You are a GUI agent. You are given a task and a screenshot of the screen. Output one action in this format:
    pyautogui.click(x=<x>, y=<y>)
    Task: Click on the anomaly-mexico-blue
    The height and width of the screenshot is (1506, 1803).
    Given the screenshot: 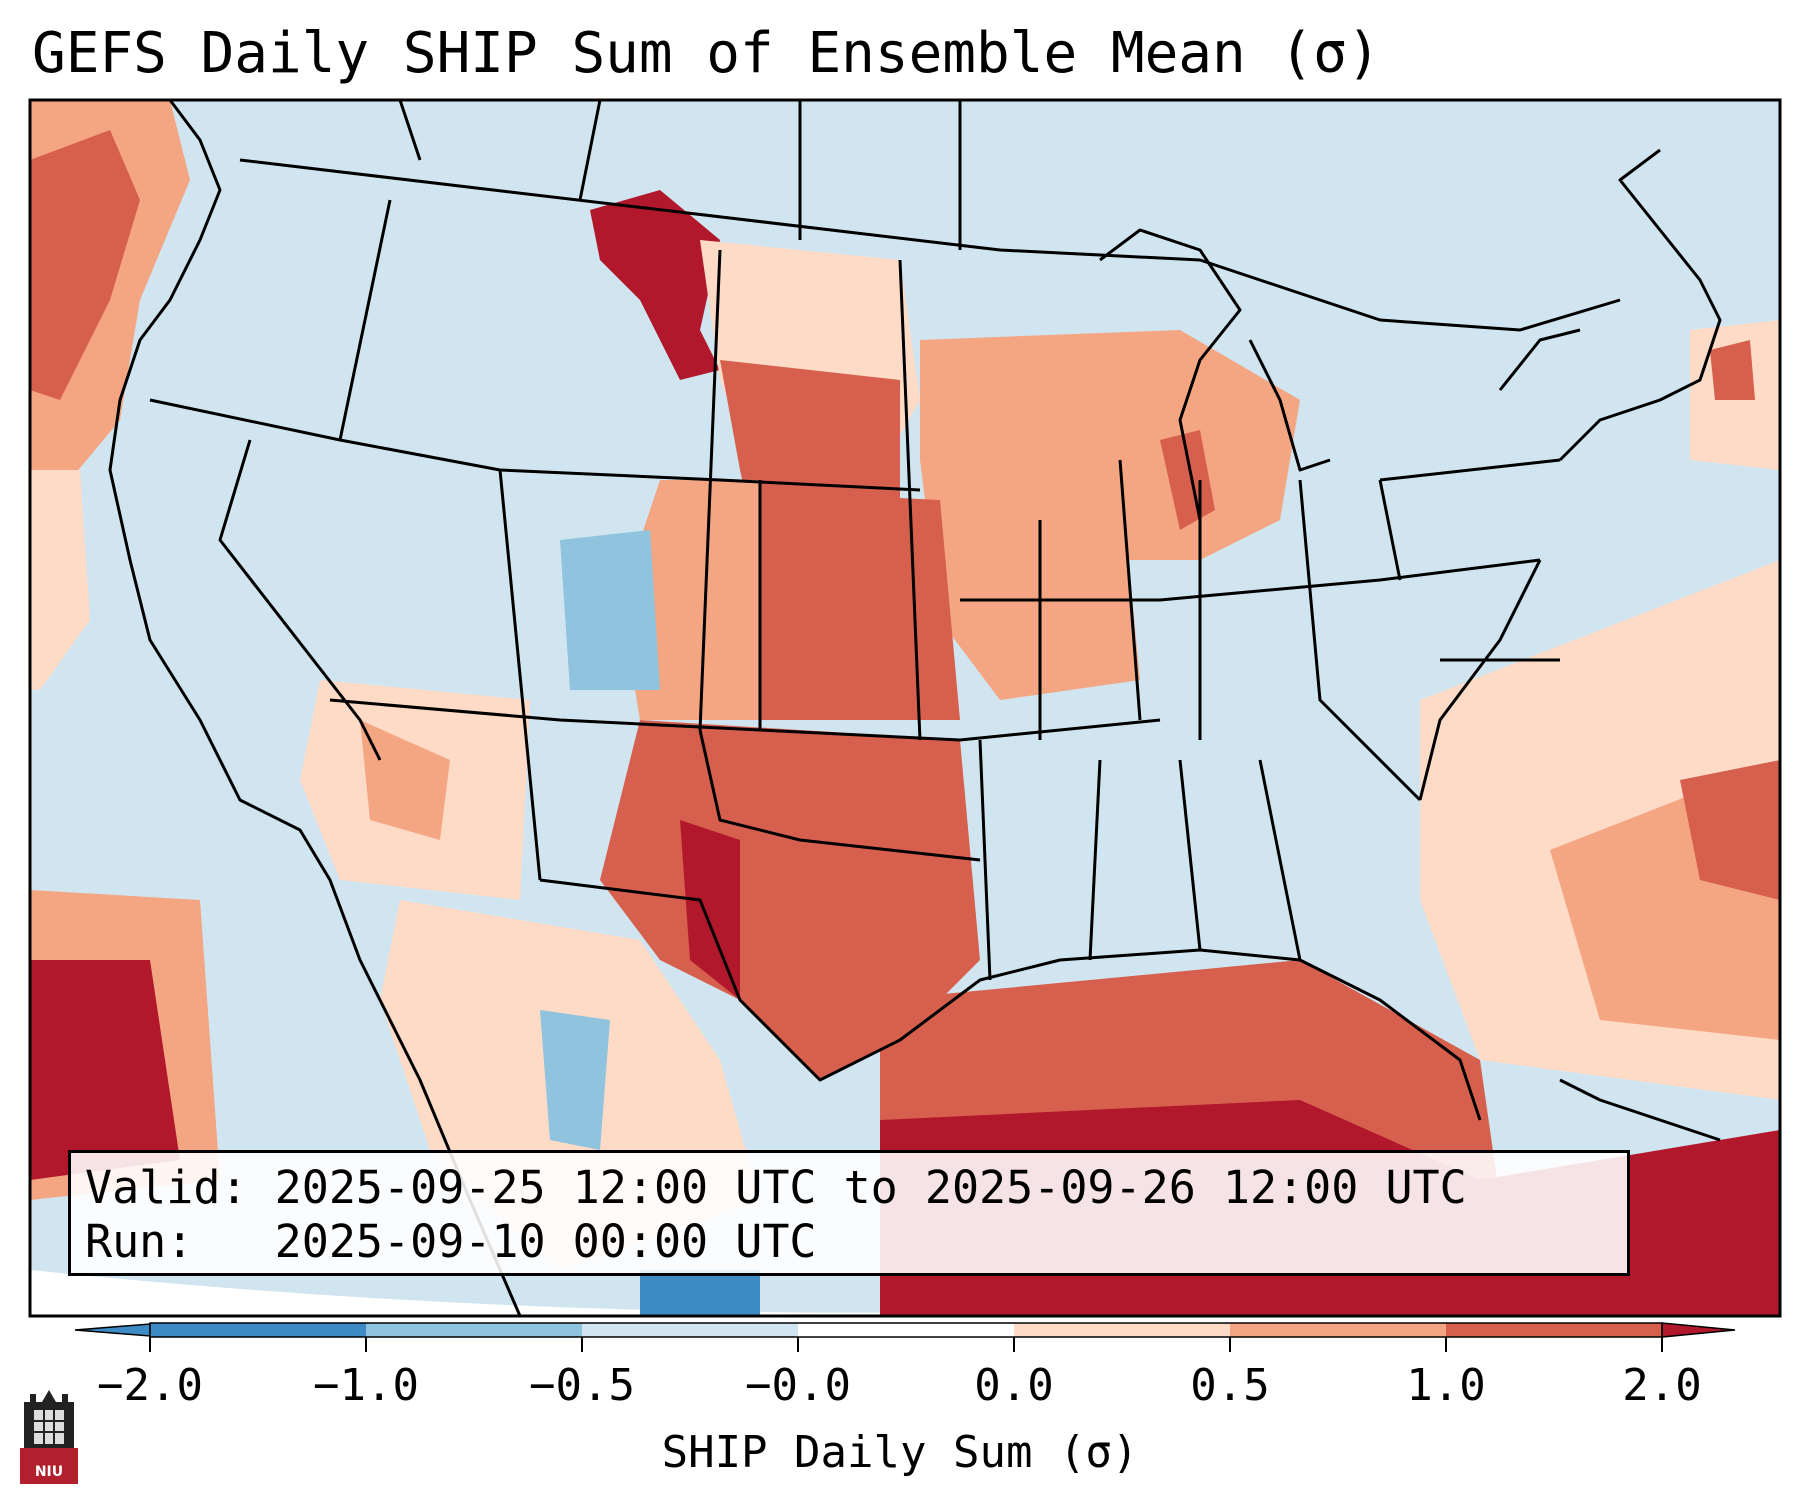 What is the action you would take?
    pyautogui.click(x=575, y=1080)
    